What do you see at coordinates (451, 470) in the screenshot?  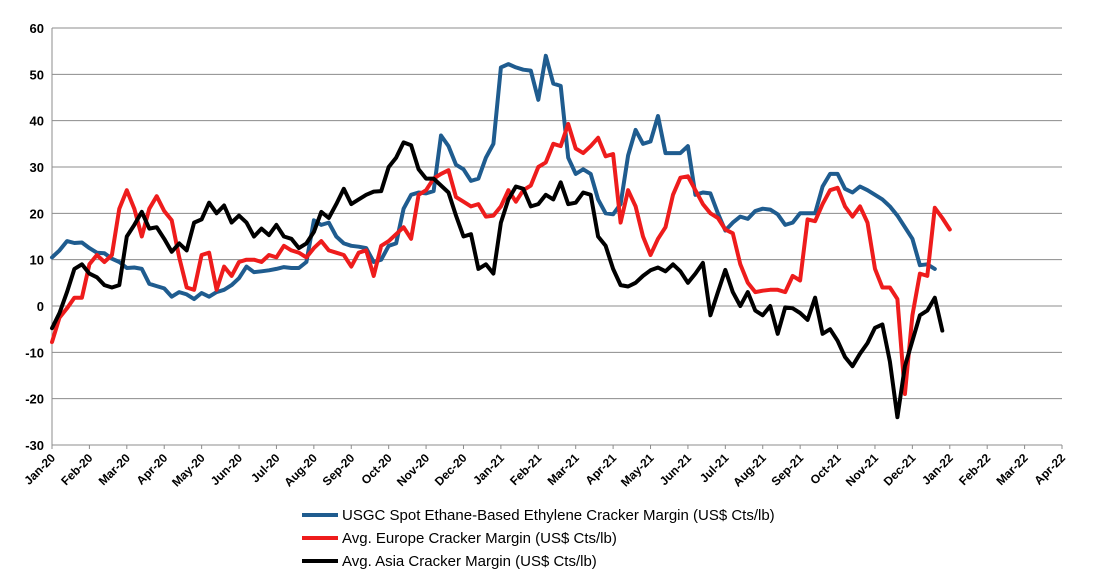 I see `x-tick-label: Dec-20` at bounding box center [451, 470].